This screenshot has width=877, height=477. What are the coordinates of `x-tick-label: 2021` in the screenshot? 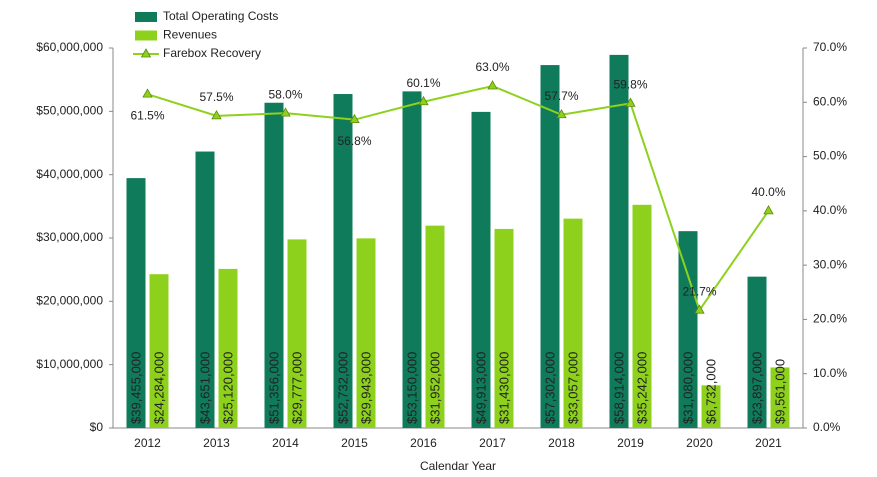 It's located at (768, 443).